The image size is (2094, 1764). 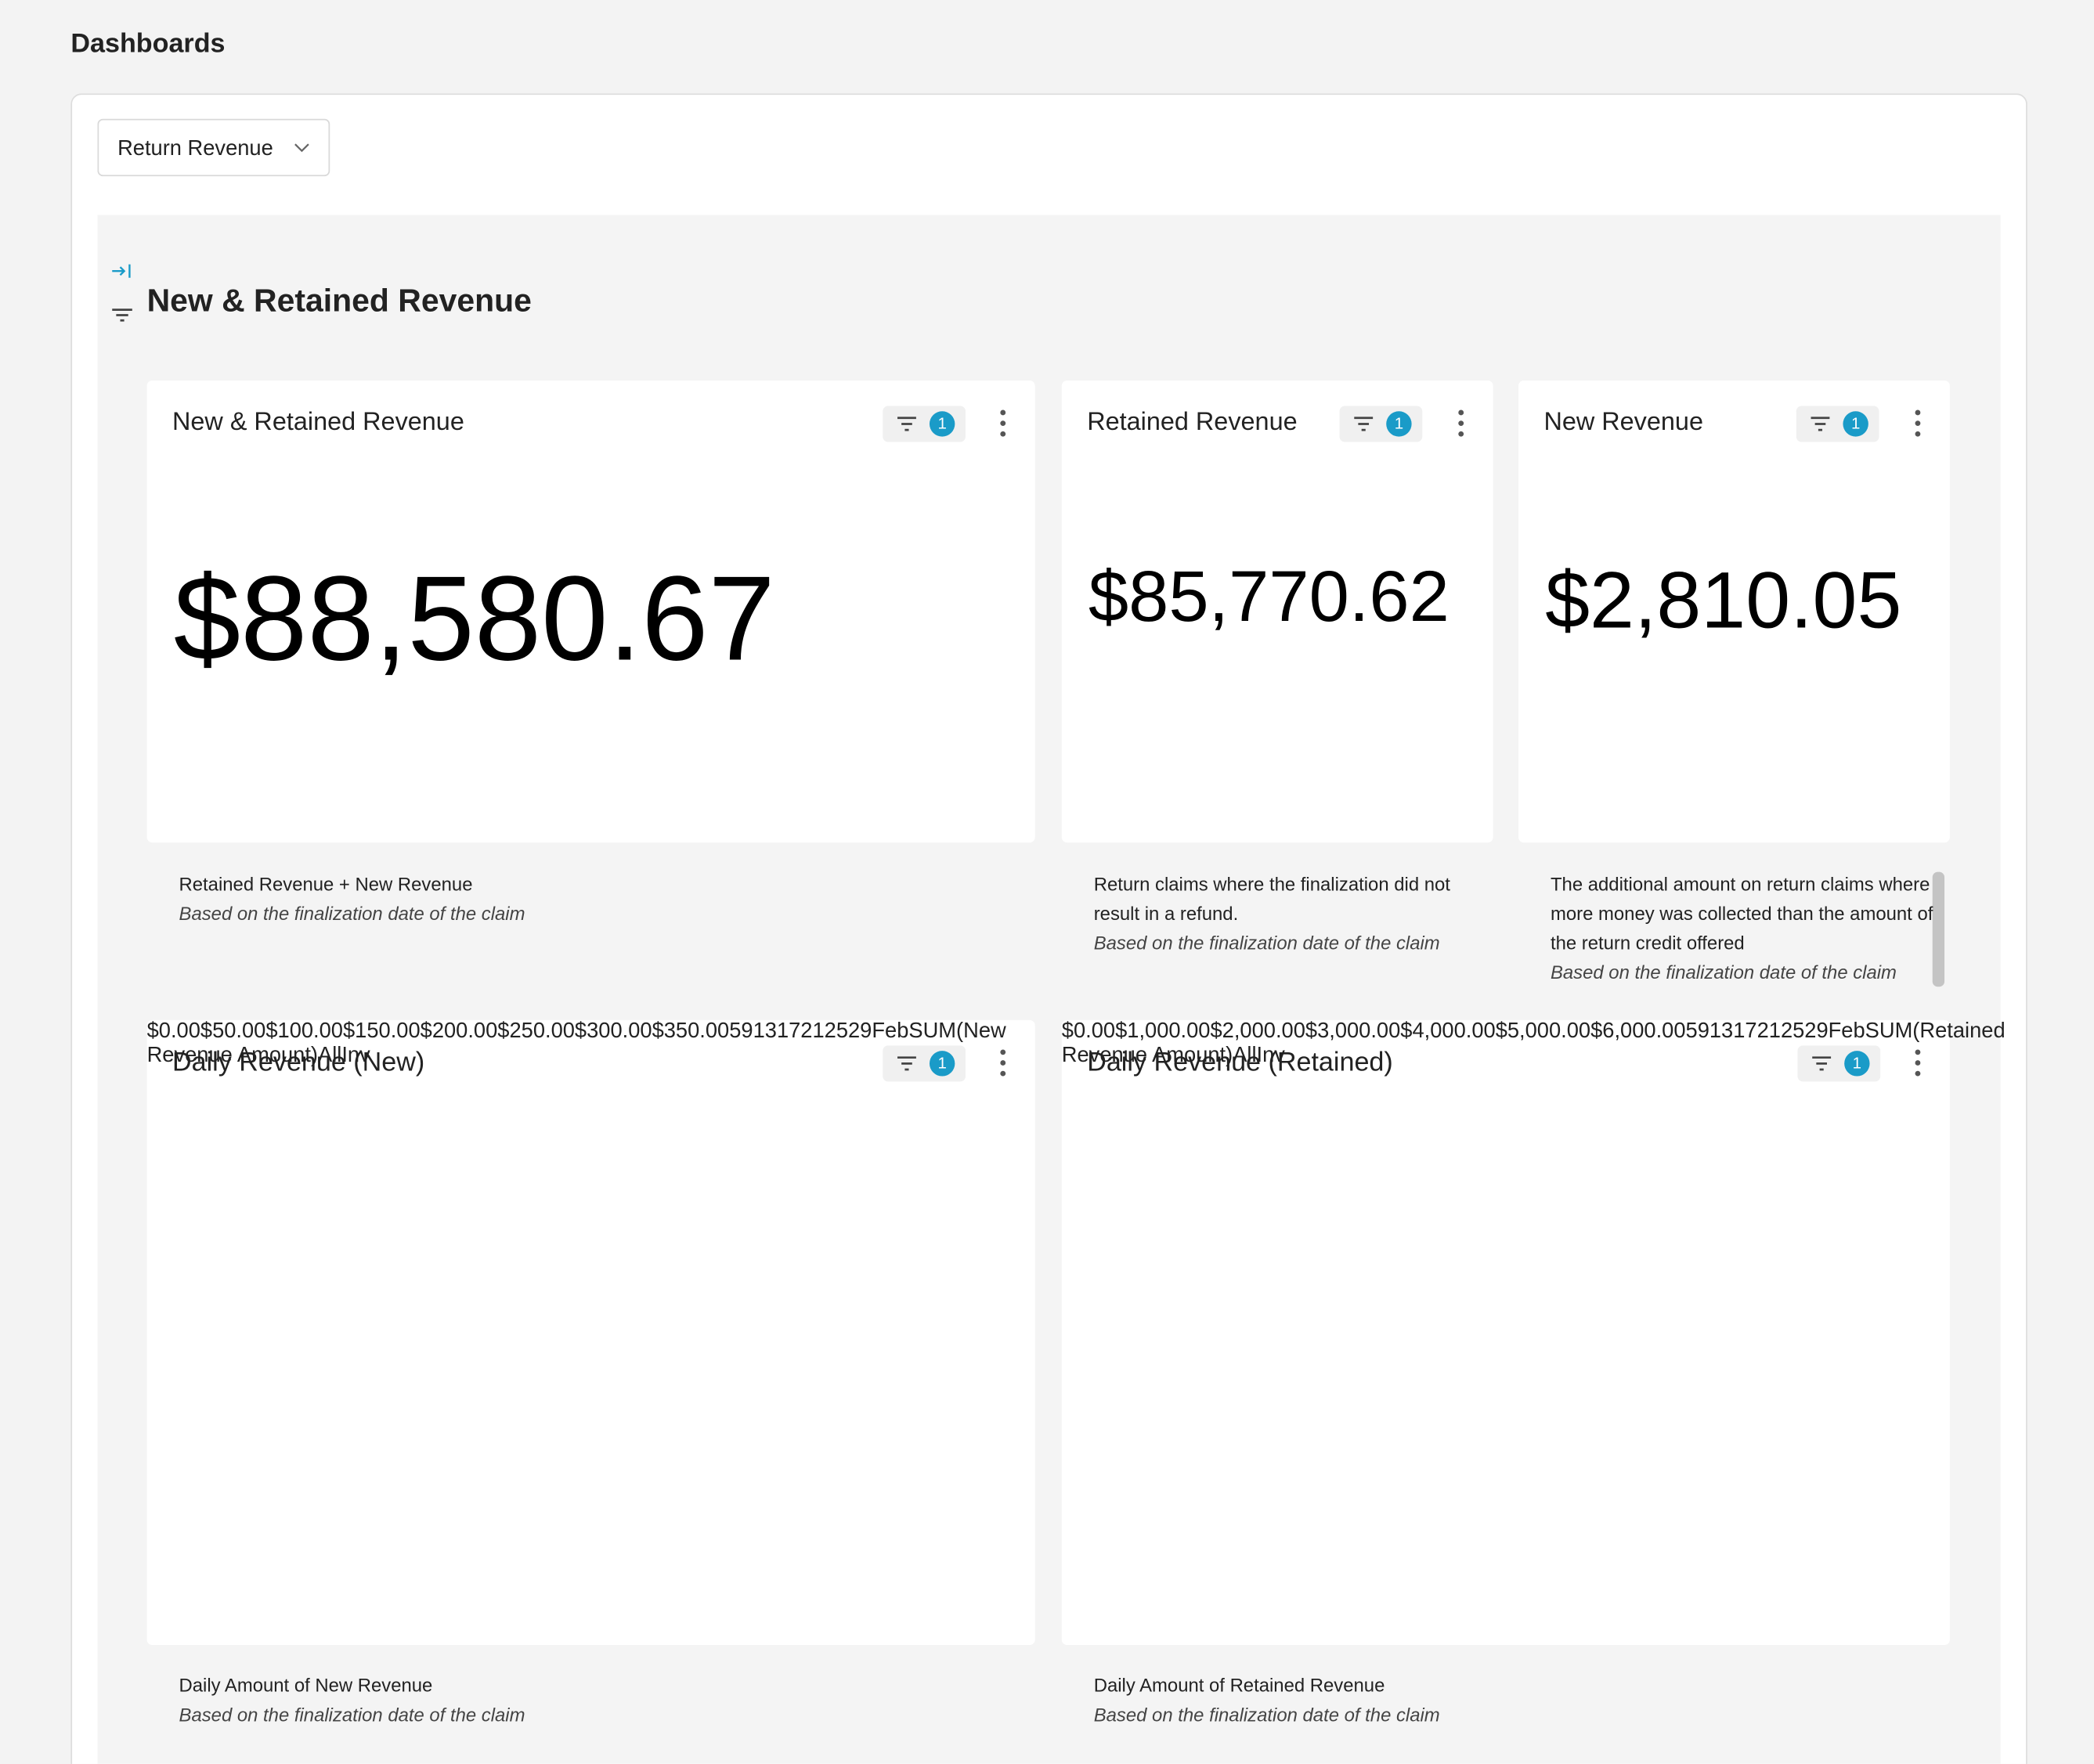 I want to click on kpi-value: $2,810.05, so click(x=1723, y=600).